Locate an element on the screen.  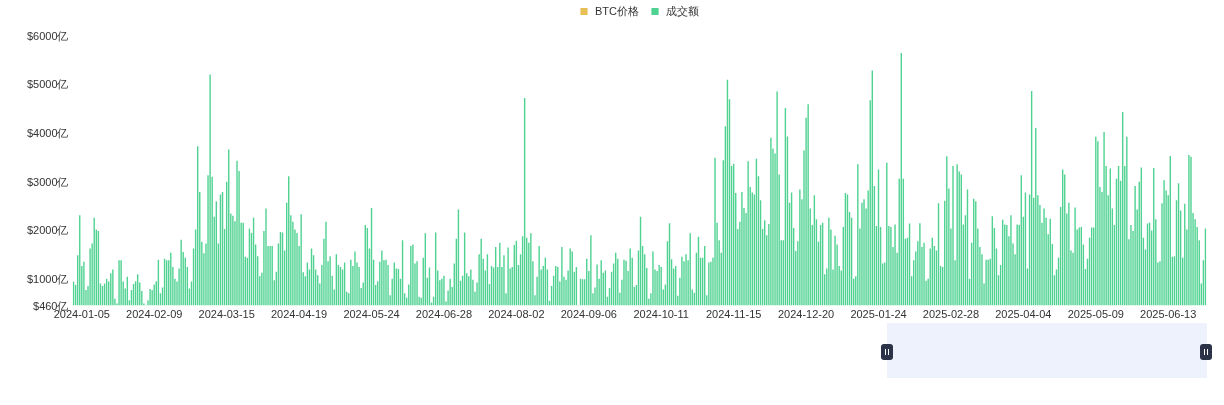
x-tick-label: 2025-06-13 is located at coordinates (1168, 313).